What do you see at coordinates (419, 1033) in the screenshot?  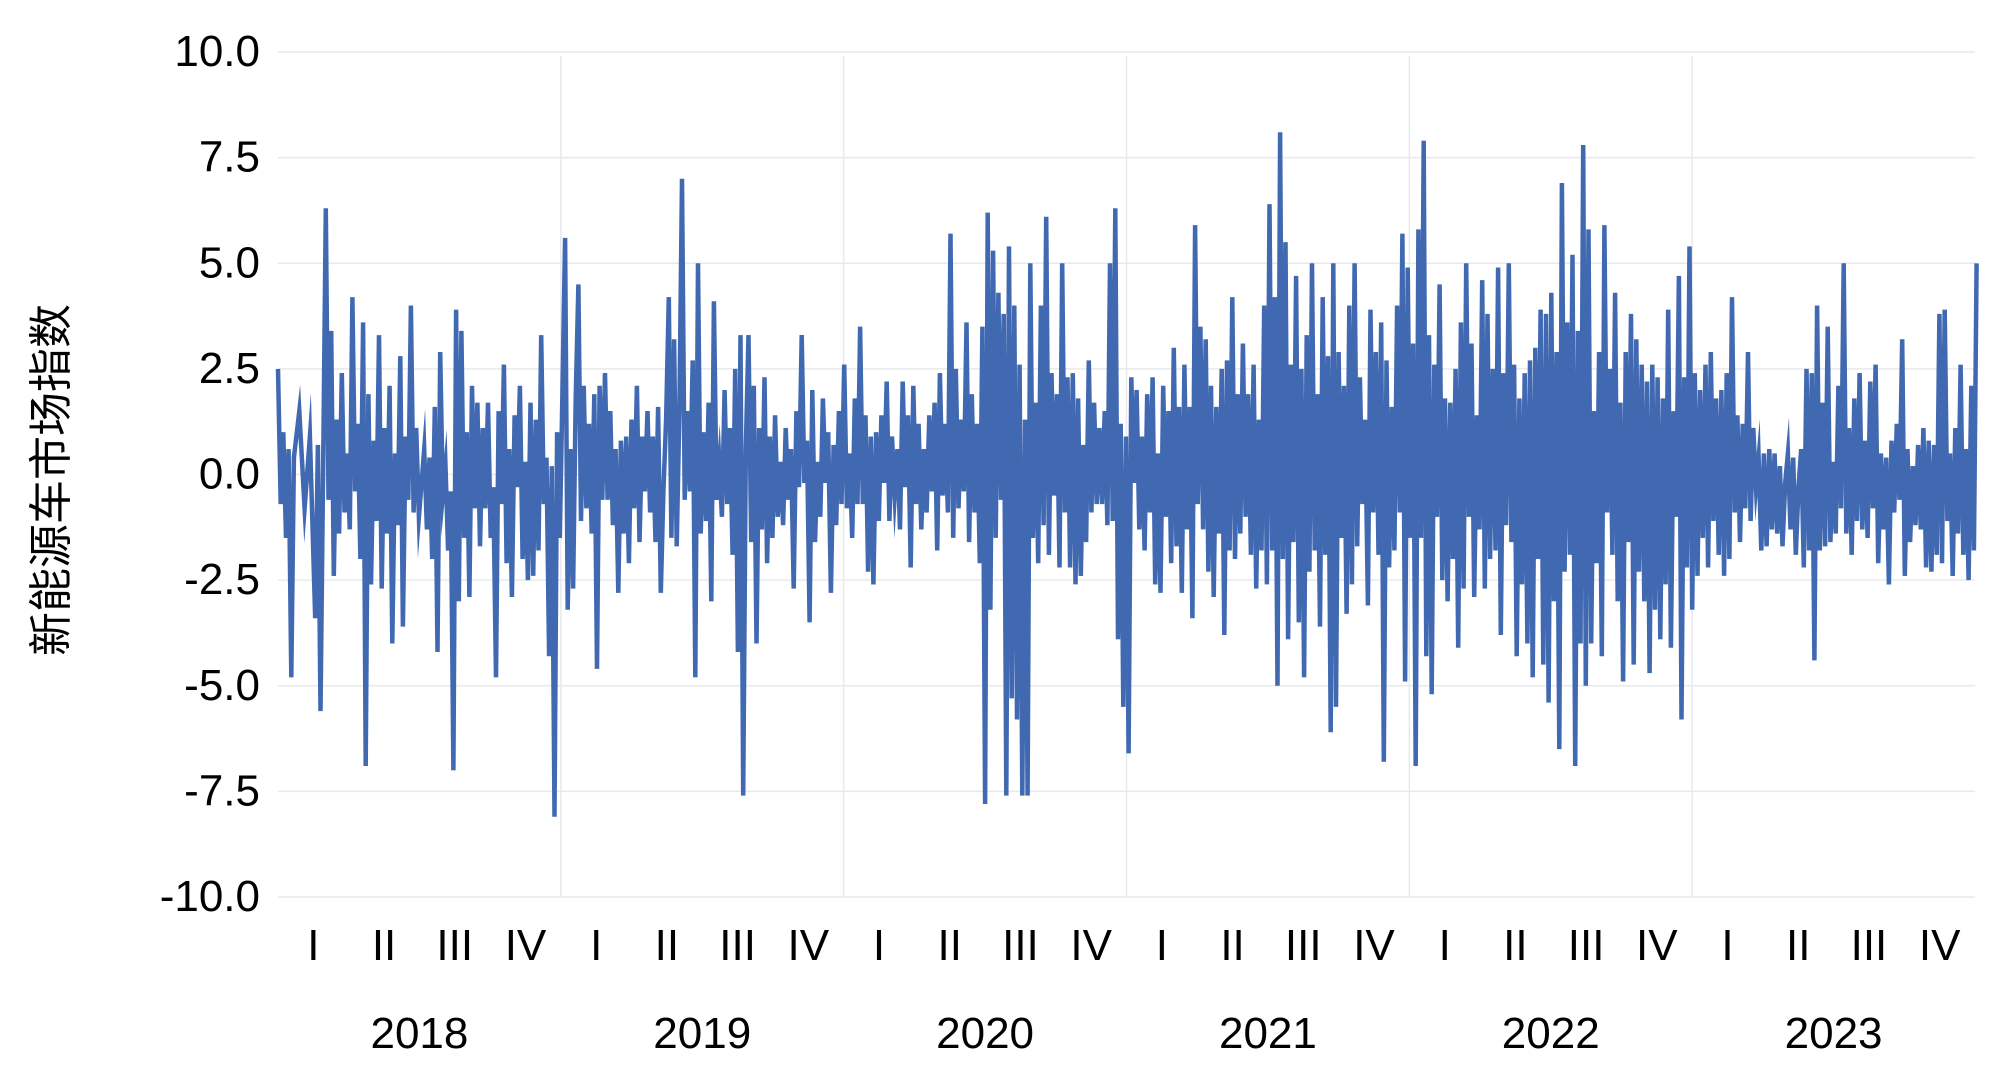 I see `x-tick-year-label: 2018` at bounding box center [419, 1033].